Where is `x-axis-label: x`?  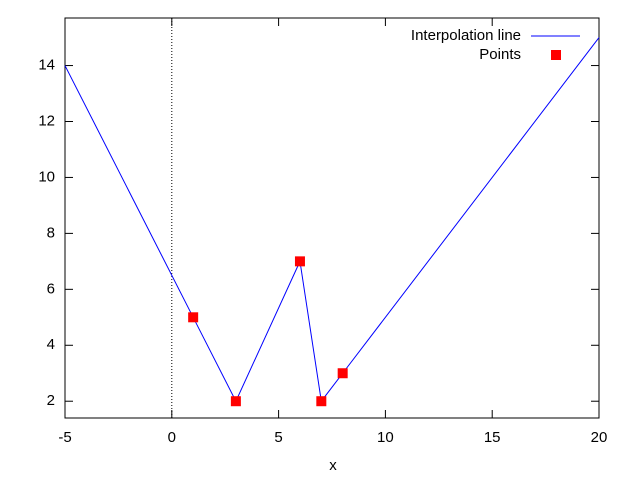
x-axis-label: x is located at coordinates (333, 465).